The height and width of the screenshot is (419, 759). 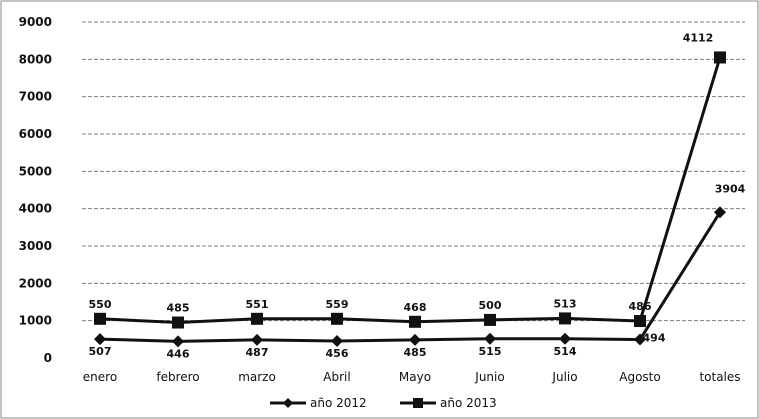 I want to click on y-tick-label: 9000, so click(x=35, y=22).